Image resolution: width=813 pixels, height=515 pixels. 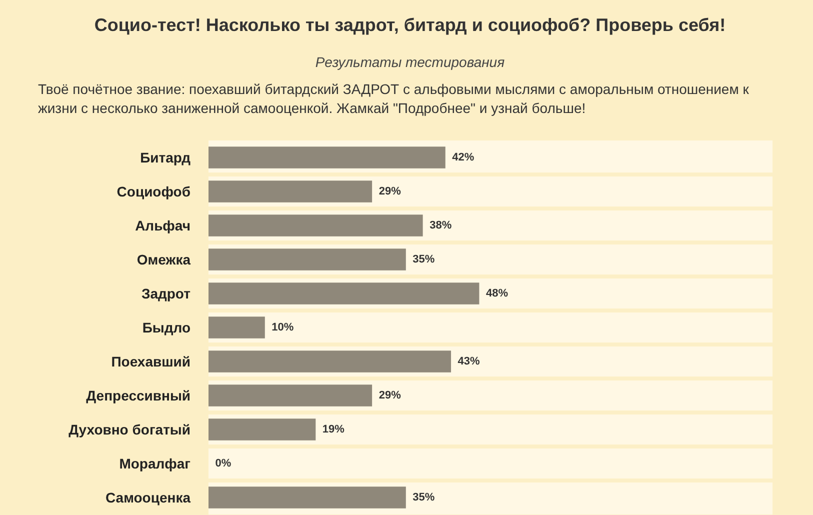 What do you see at coordinates (138, 396) in the screenshot?
I see `y-tick-label: Депрессивный` at bounding box center [138, 396].